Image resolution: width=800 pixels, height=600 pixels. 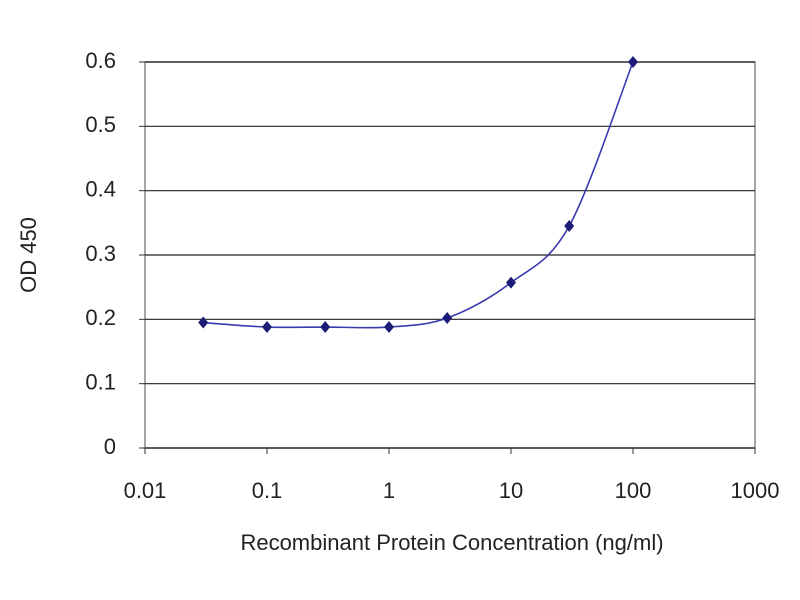 What do you see at coordinates (100, 381) in the screenshot?
I see `y-tick-label: 0.1` at bounding box center [100, 381].